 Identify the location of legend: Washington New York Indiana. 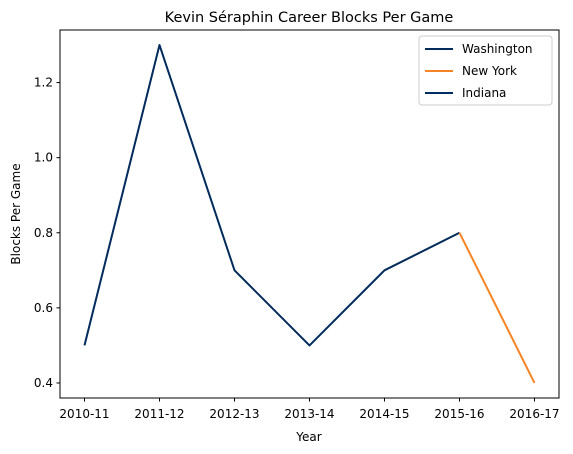
(485, 70).